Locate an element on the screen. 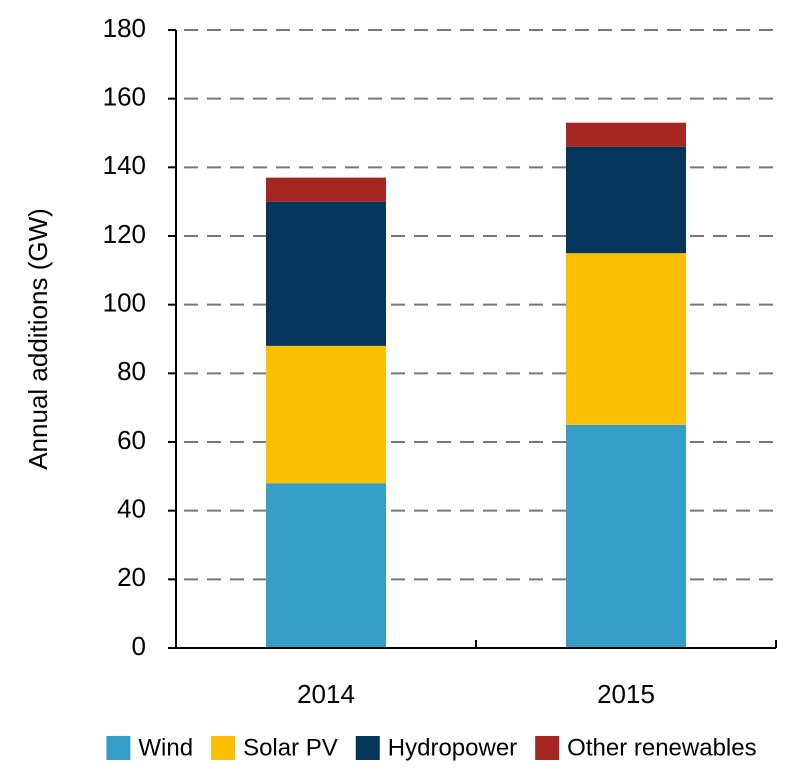  legend-label: Other renewables is located at coordinates (661, 747).